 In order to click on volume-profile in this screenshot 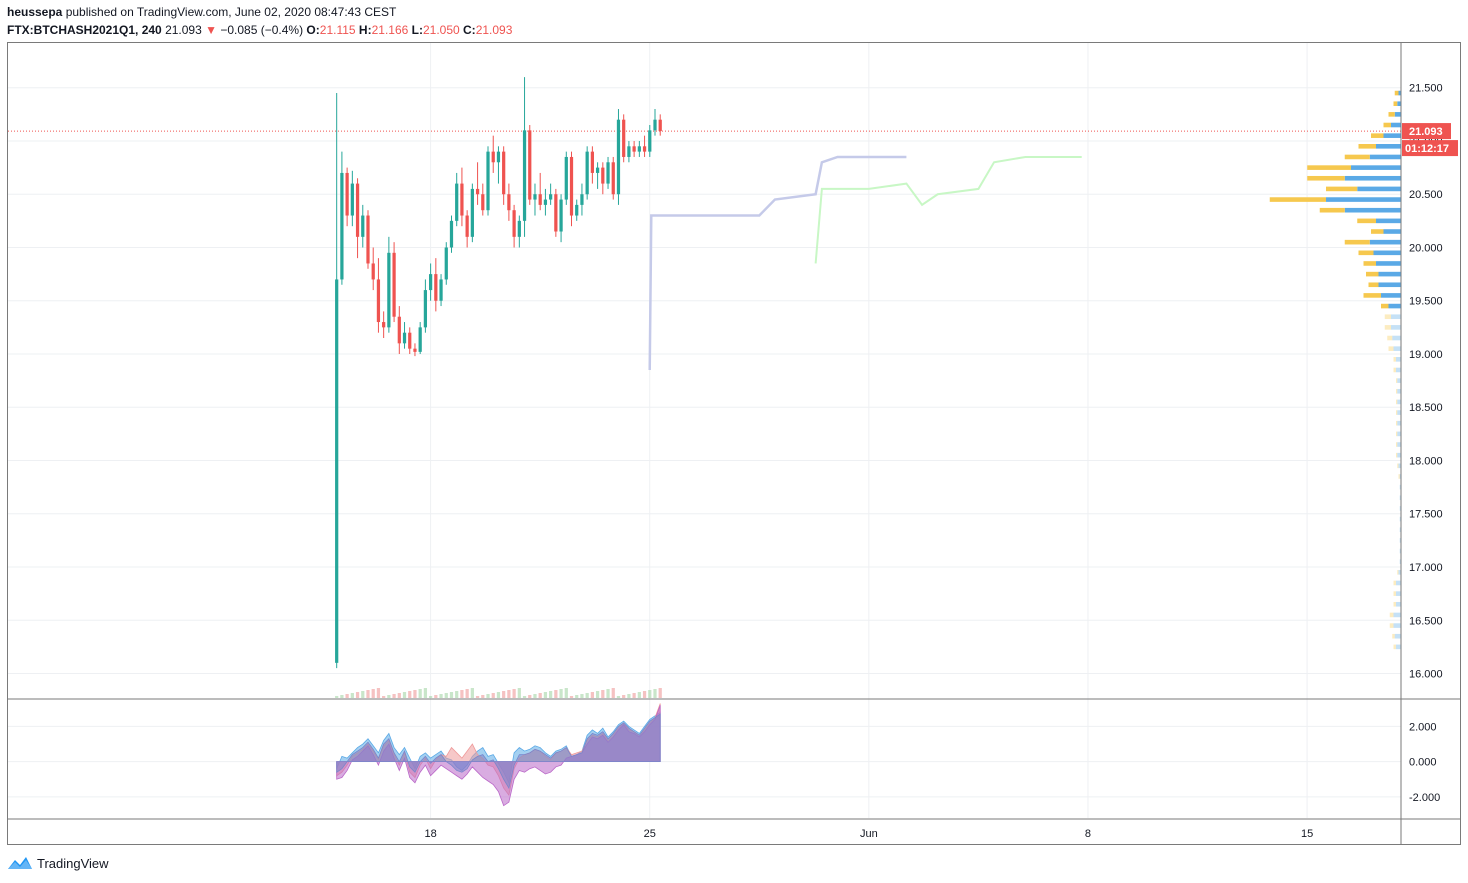, I will do `click(1335, 370)`.